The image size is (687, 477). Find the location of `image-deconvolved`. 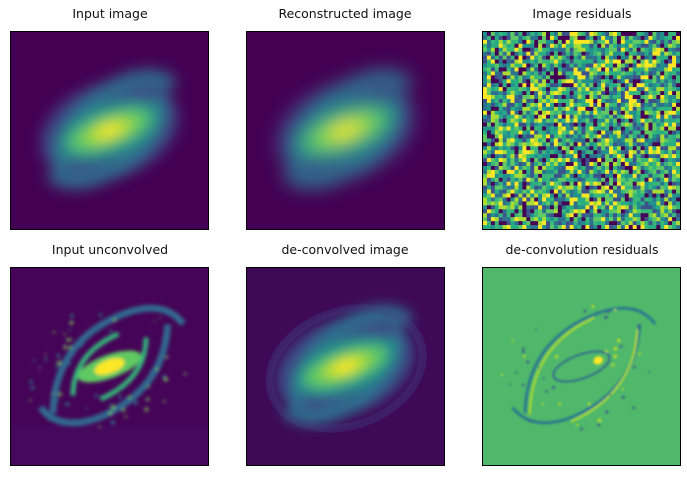

image-deconvolved is located at coordinates (345, 366).